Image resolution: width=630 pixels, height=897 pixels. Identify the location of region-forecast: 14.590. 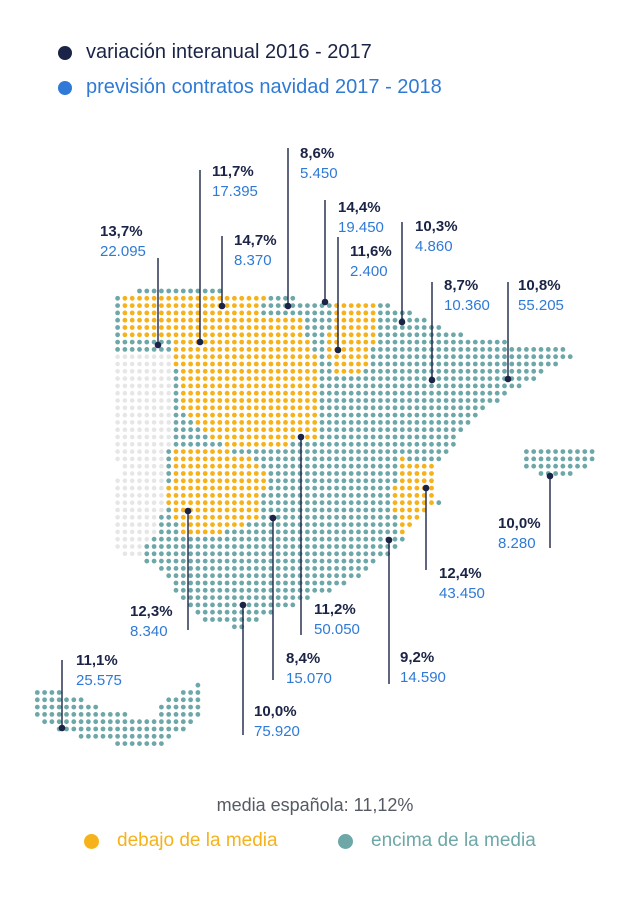
(423, 677).